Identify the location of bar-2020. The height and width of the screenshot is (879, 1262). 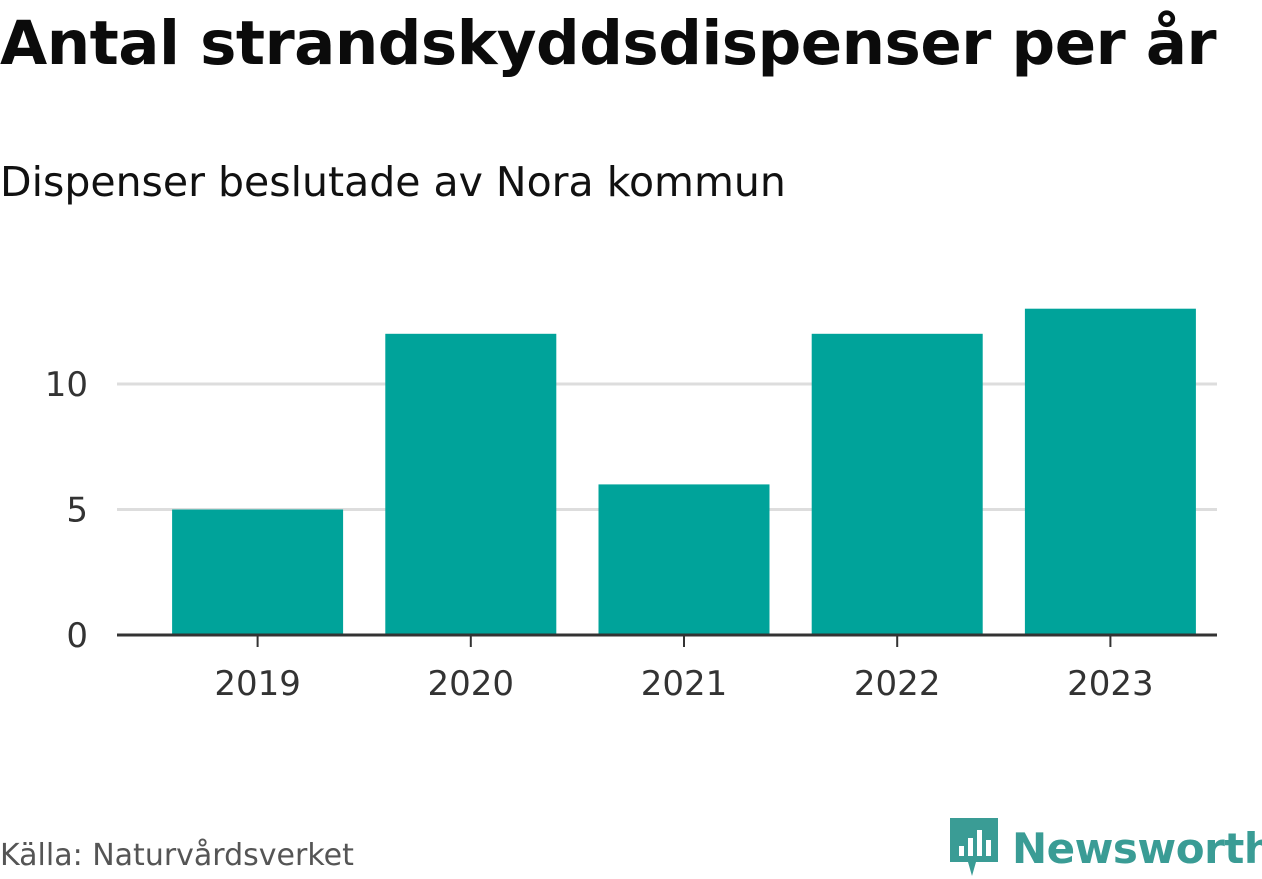
(471, 484).